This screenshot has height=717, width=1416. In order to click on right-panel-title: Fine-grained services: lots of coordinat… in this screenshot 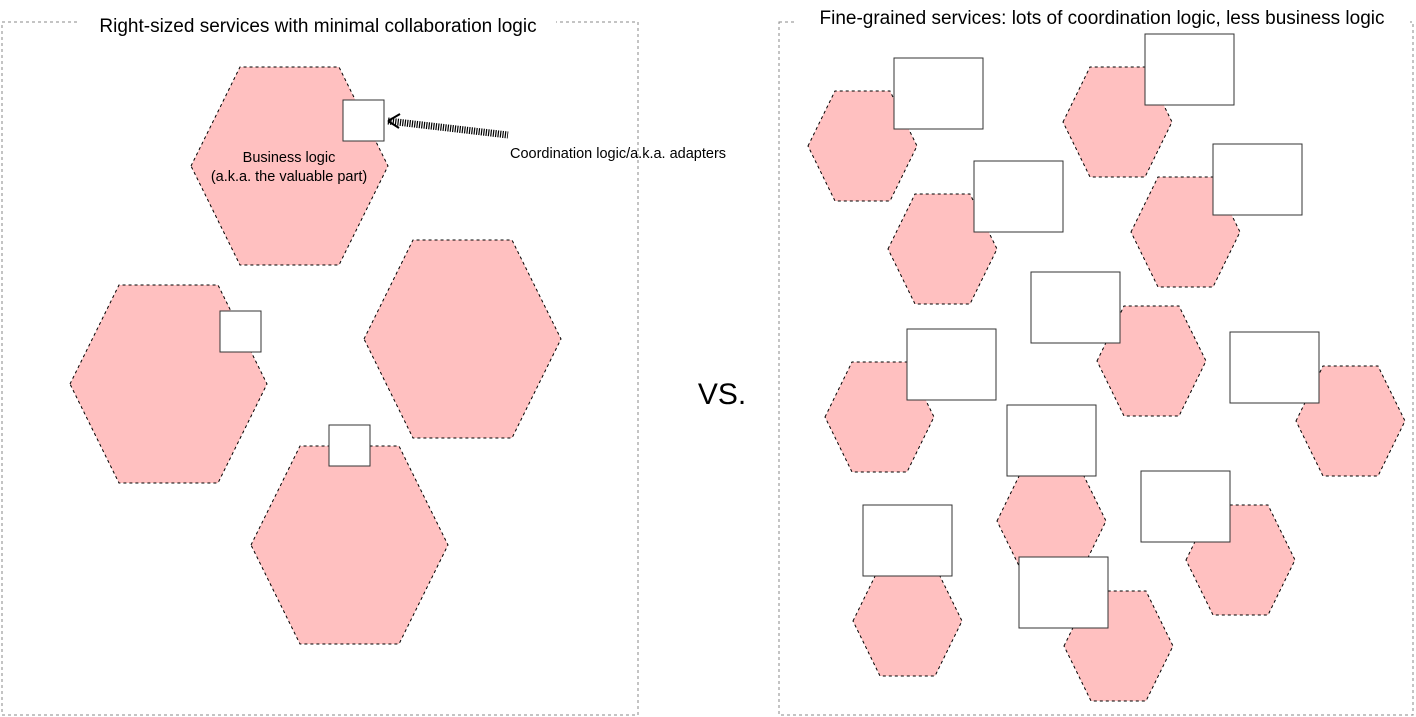, I will do `click(1102, 18)`.